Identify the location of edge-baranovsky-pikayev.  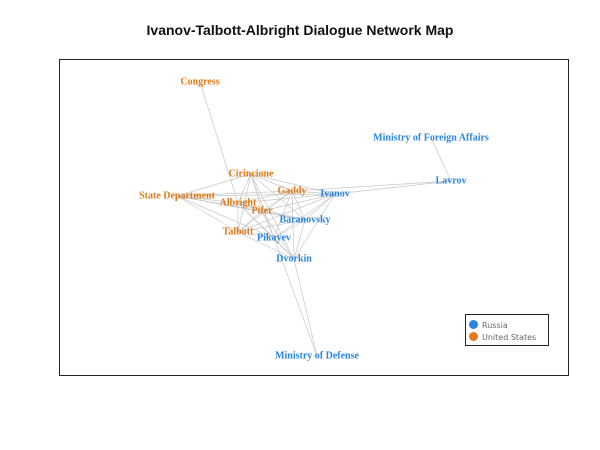
(289, 229).